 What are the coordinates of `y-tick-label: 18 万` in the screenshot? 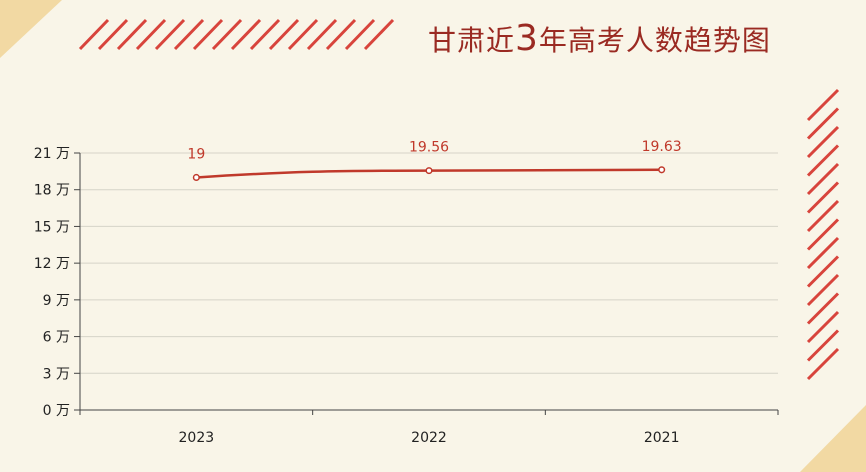 It's located at (52, 191).